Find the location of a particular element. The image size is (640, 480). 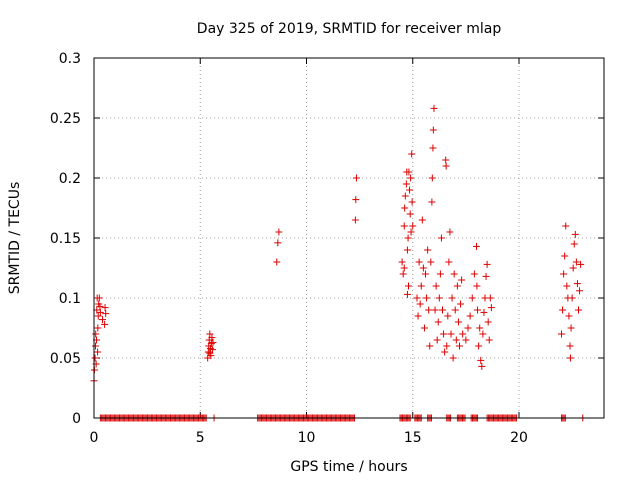

x-tick-label: 10 is located at coordinates (307, 438).